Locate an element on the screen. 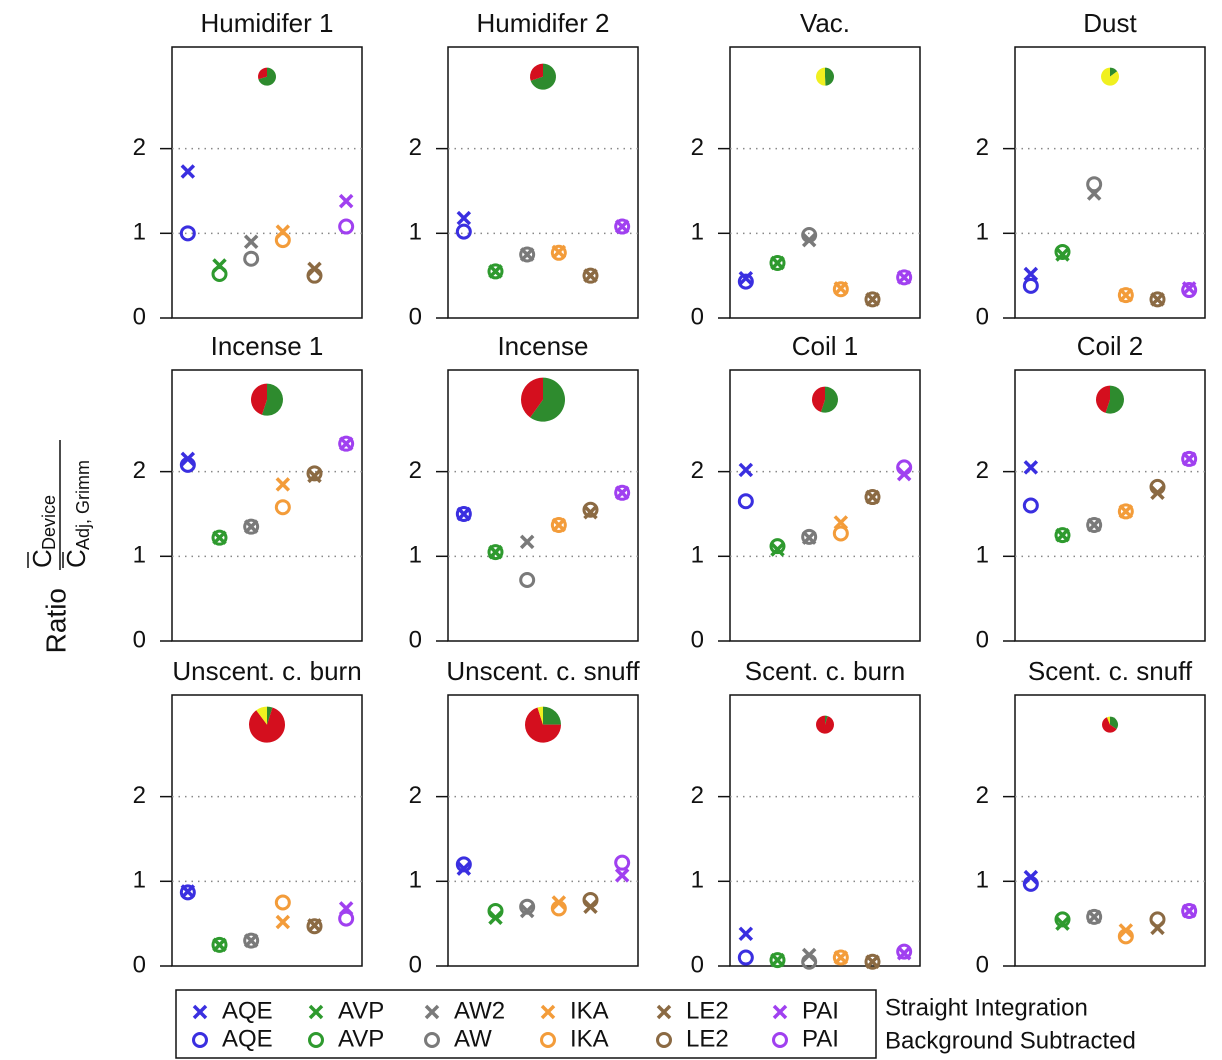 The image size is (1222, 1060). panel-title: Scent. c. burn is located at coordinates (825, 671).